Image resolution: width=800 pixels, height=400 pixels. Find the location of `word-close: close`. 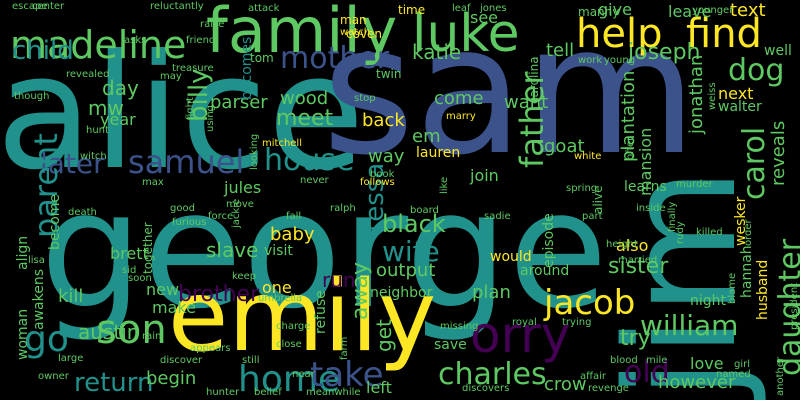

word-close: close is located at coordinates (289, 344).